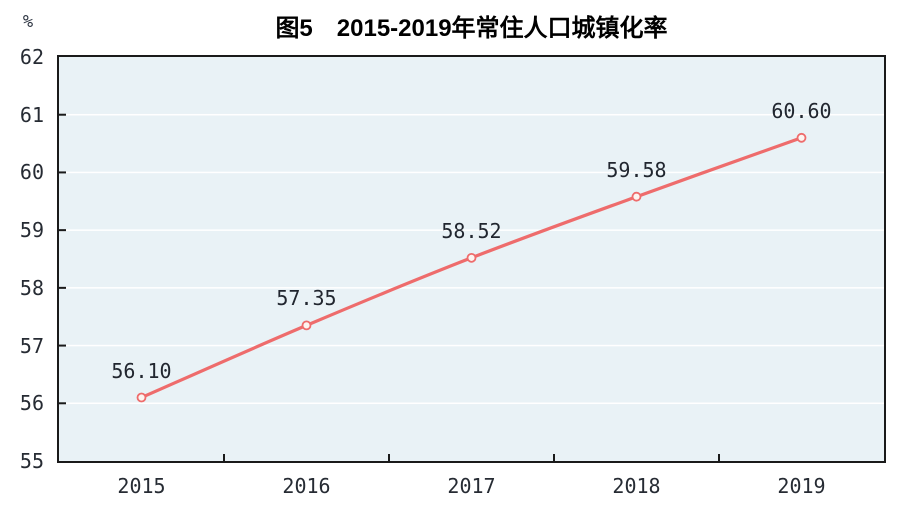  What do you see at coordinates (31, 403) in the screenshot?
I see `y-axis-tick-label: 56` at bounding box center [31, 403].